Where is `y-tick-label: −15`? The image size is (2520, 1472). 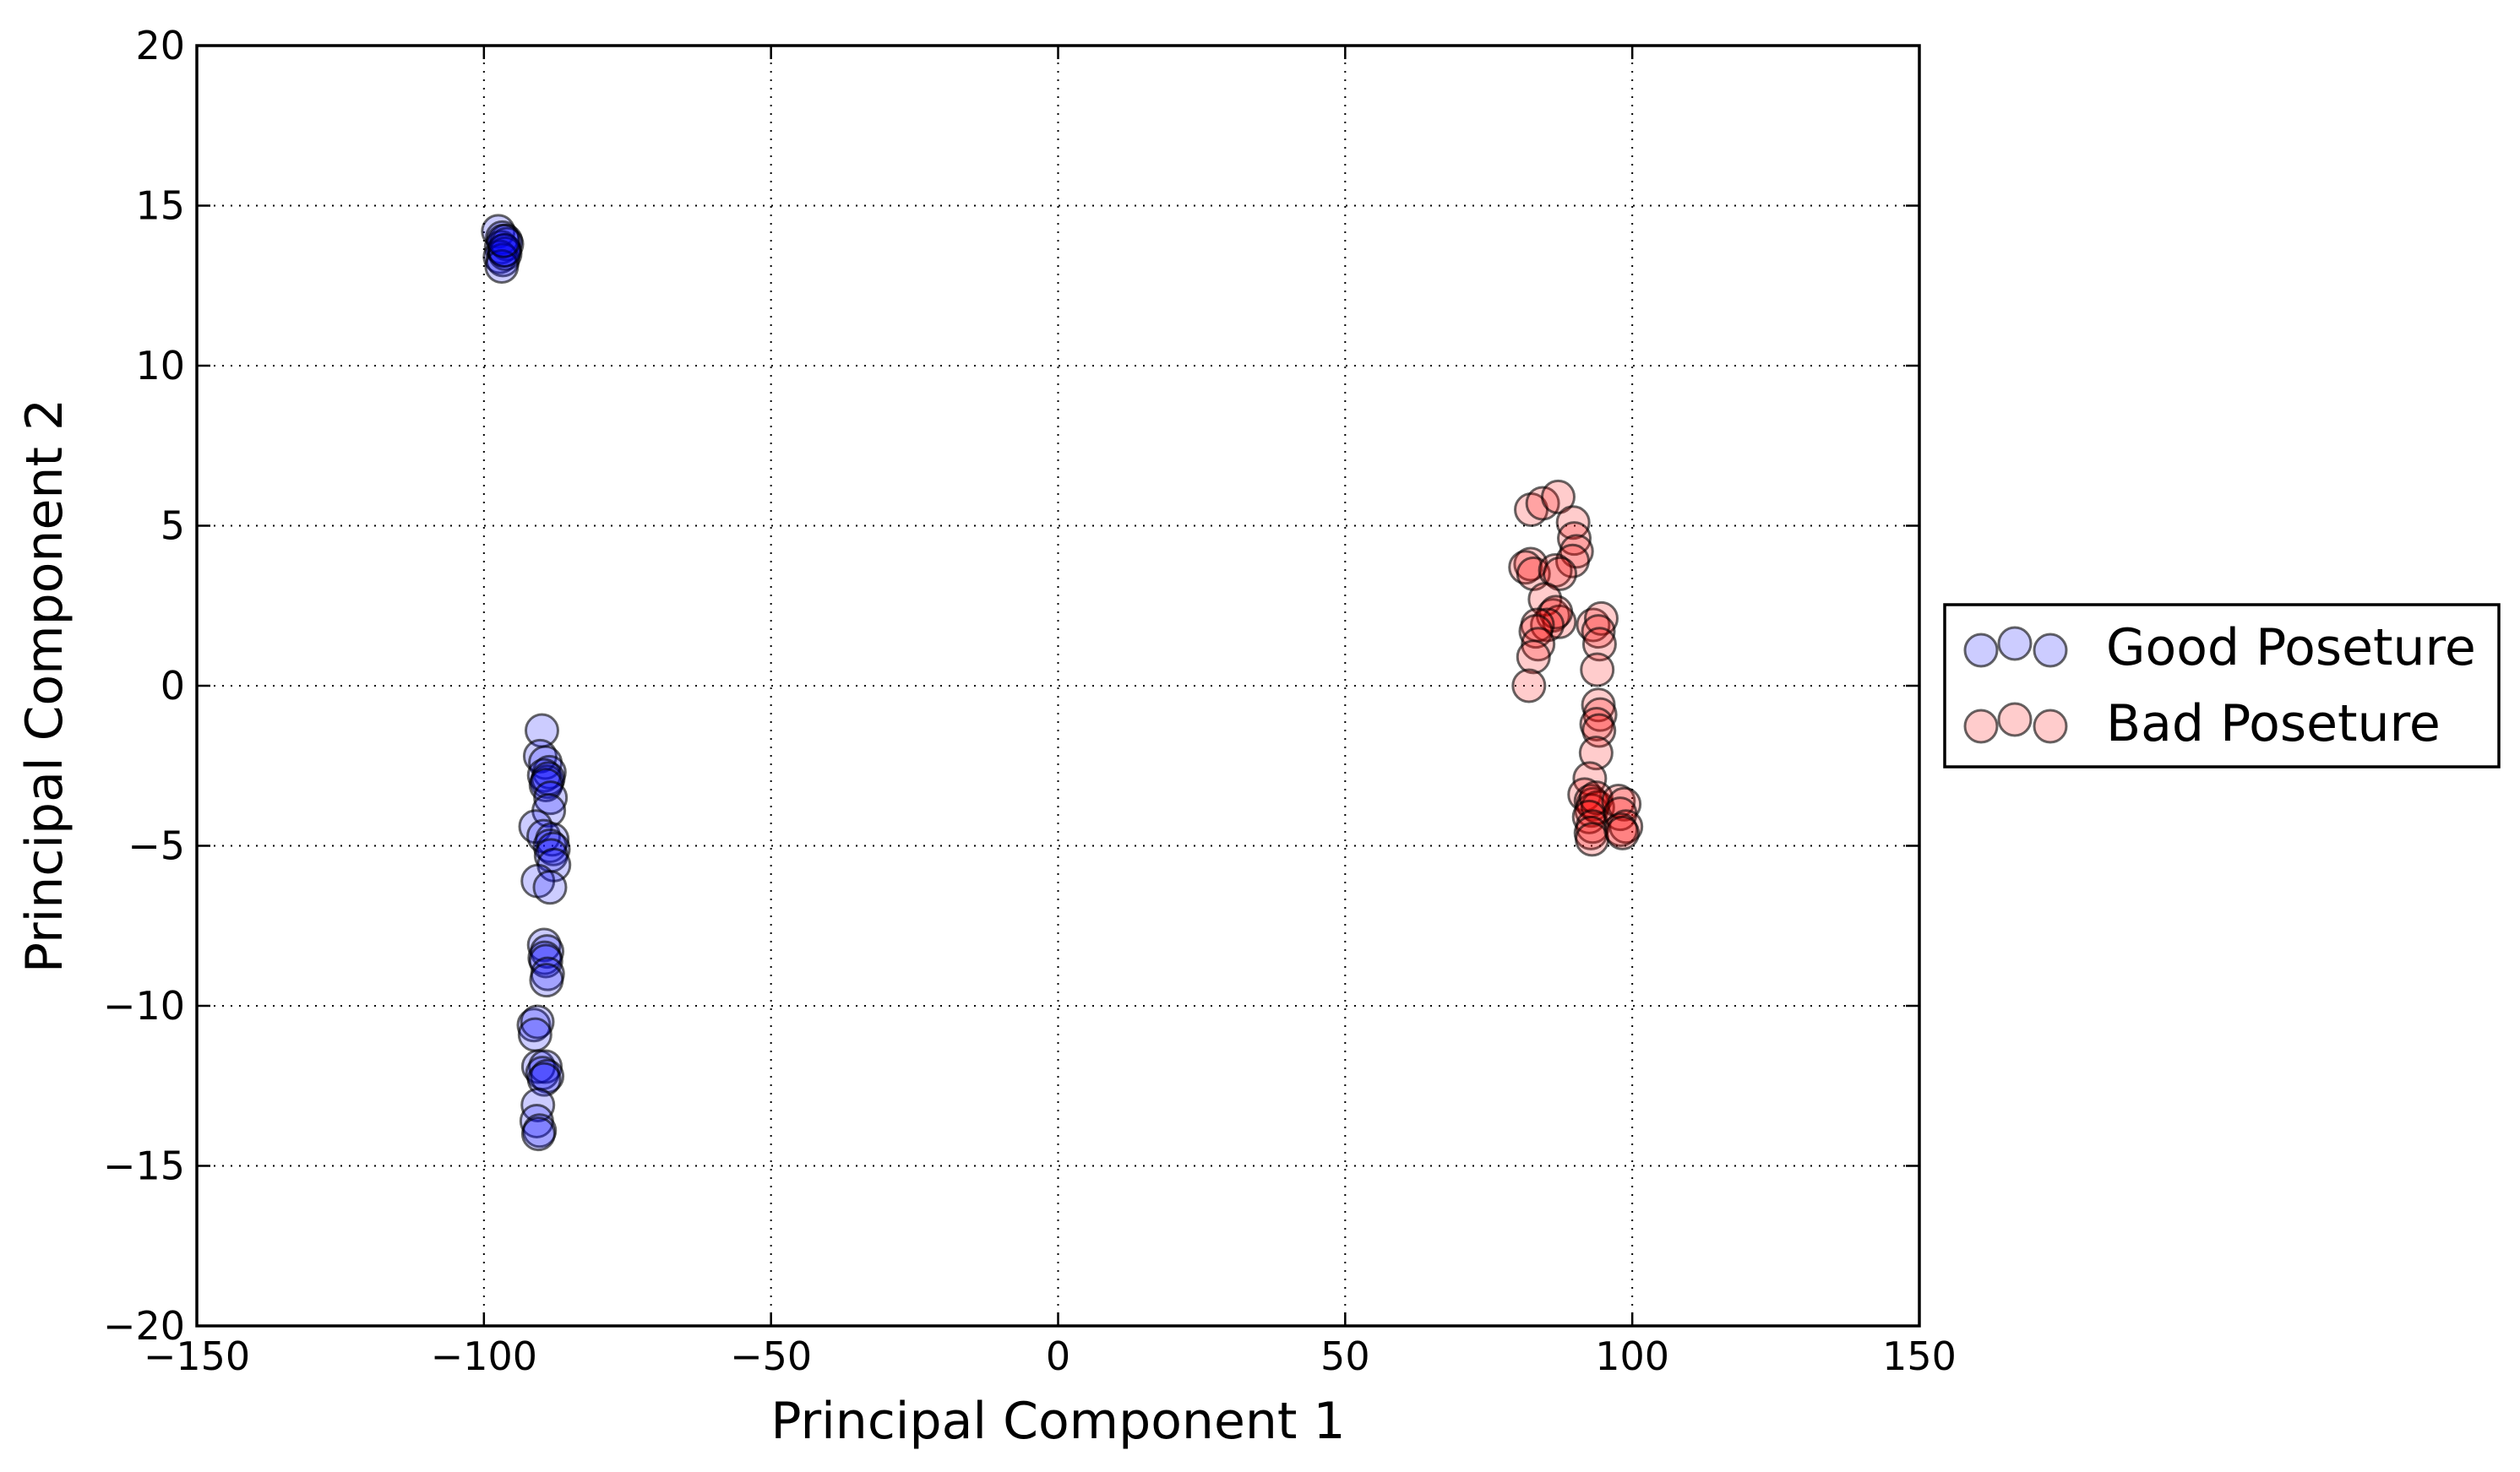 y-tick-label: −15 is located at coordinates (144, 1166).